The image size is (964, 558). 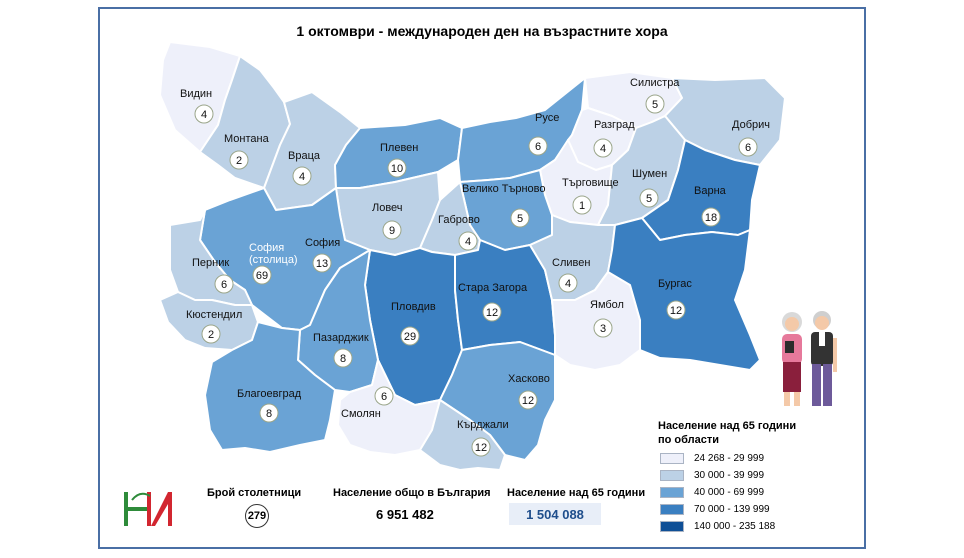 What do you see at coordinates (676, 310) in the screenshot?
I see `region-22-value-badge` at bounding box center [676, 310].